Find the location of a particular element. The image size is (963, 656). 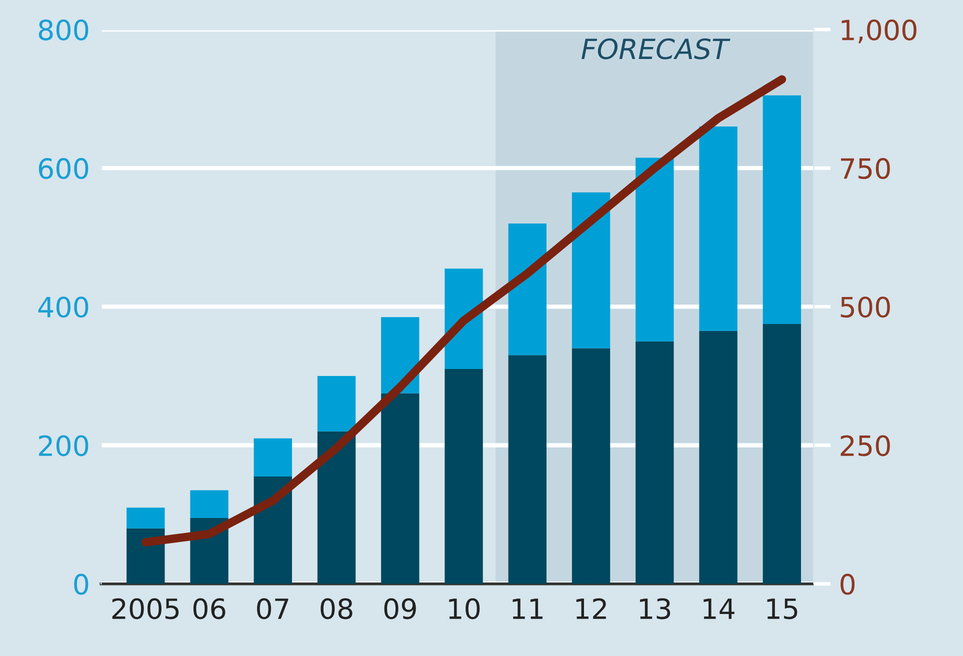

x-tick-label: 12 is located at coordinates (591, 608).